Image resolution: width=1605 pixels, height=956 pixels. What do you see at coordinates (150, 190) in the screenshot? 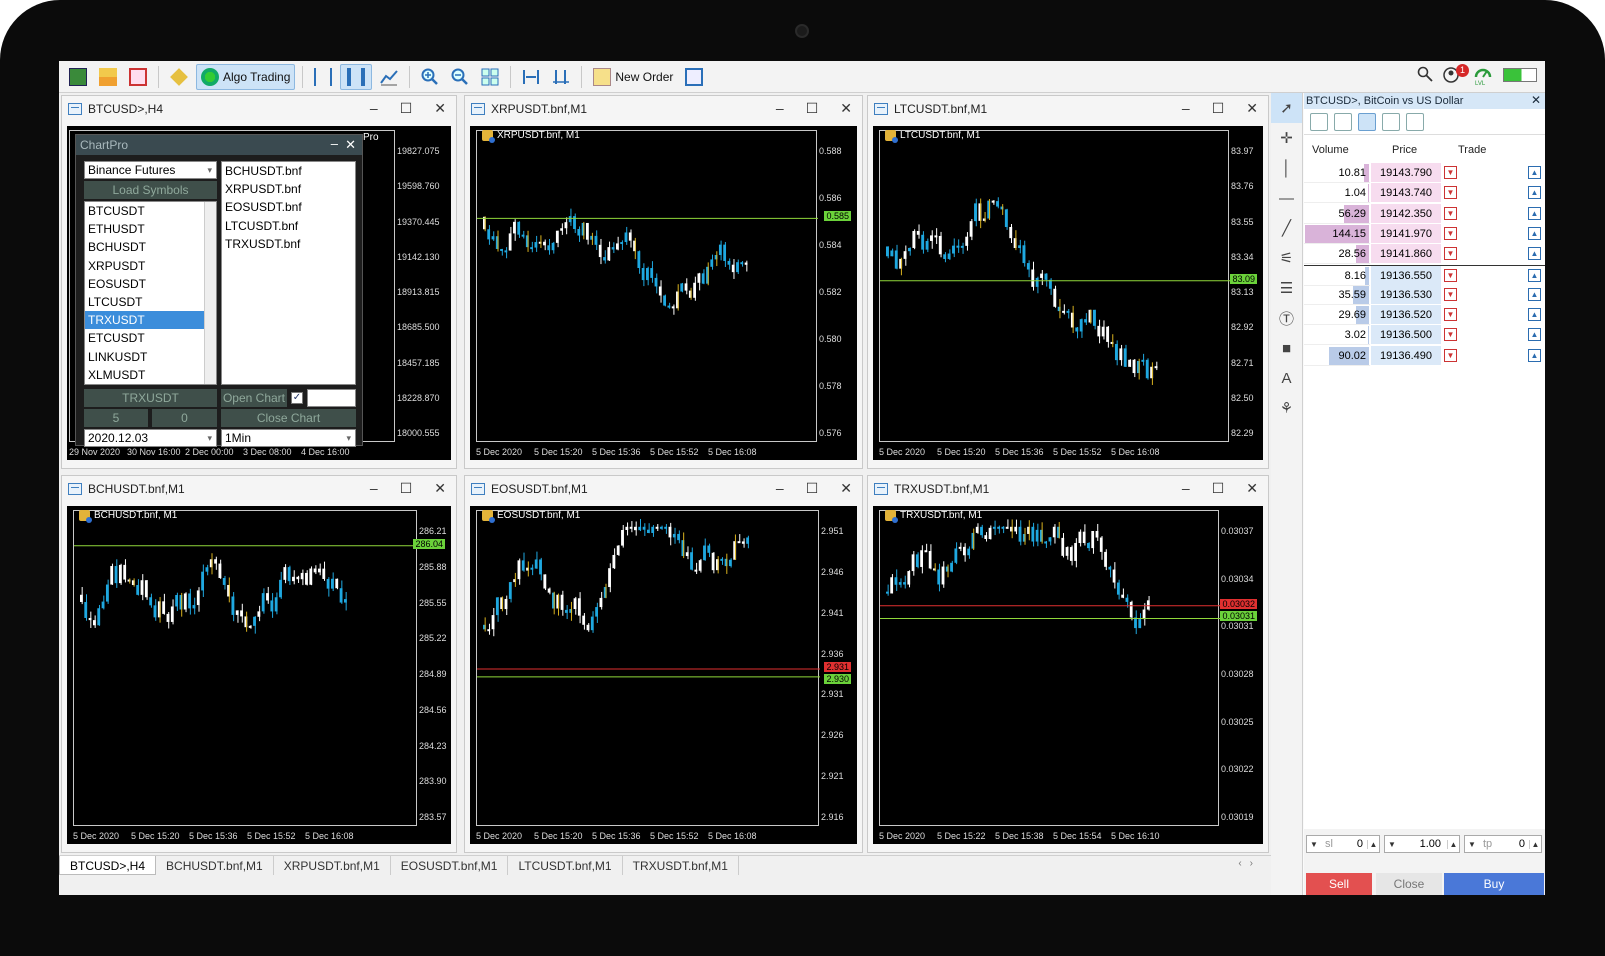
I see `load-symbols-button: Load Symbols` at bounding box center [150, 190].